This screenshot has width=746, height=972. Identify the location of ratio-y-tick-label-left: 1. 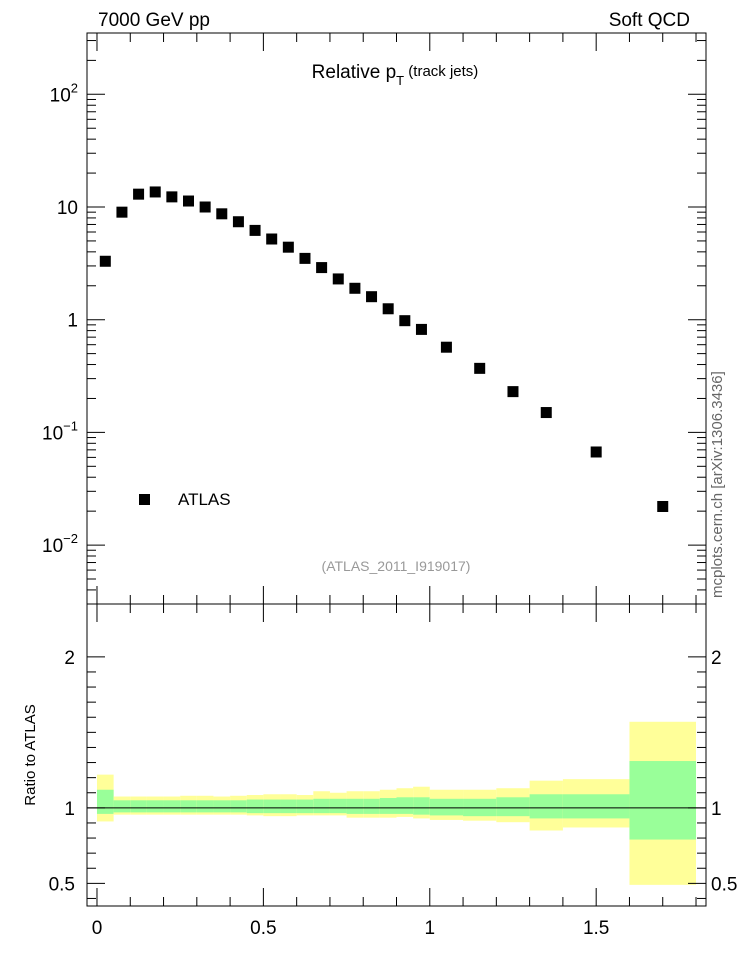
(69, 809).